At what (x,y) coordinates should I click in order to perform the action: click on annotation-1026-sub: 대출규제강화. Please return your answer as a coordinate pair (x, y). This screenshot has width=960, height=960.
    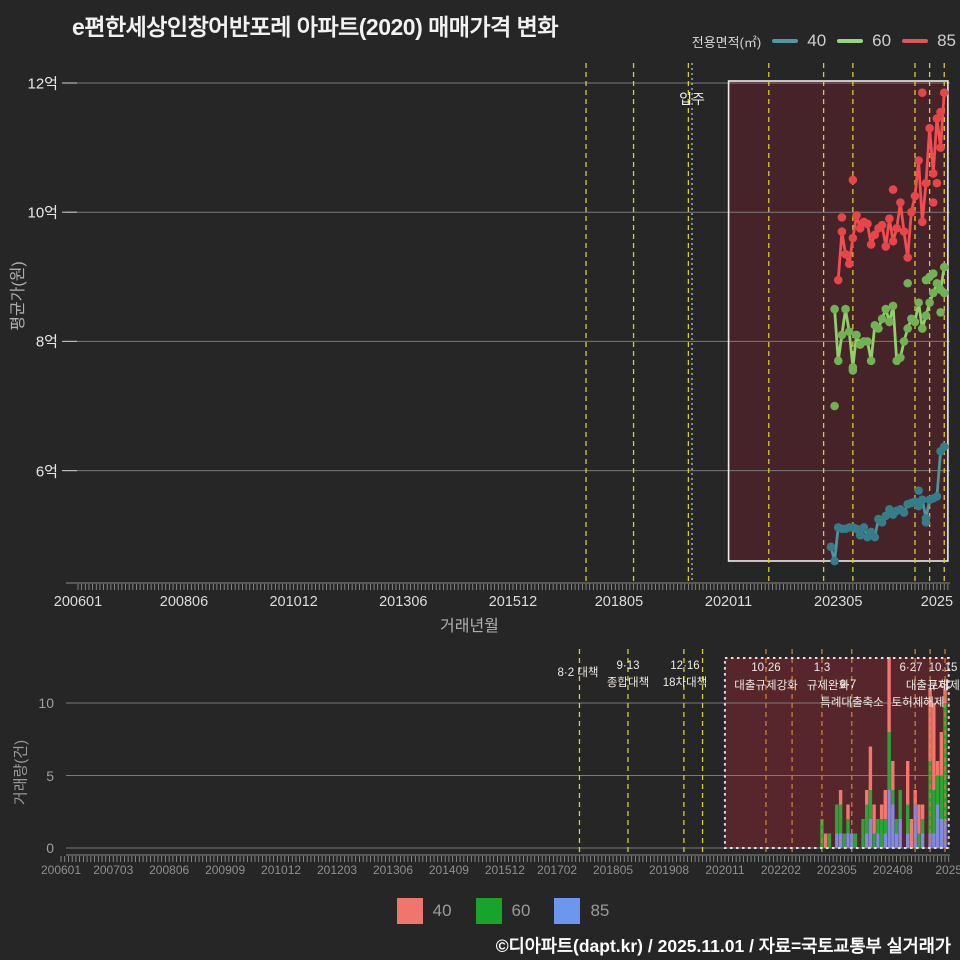
    Looking at the image, I should click on (766, 686).